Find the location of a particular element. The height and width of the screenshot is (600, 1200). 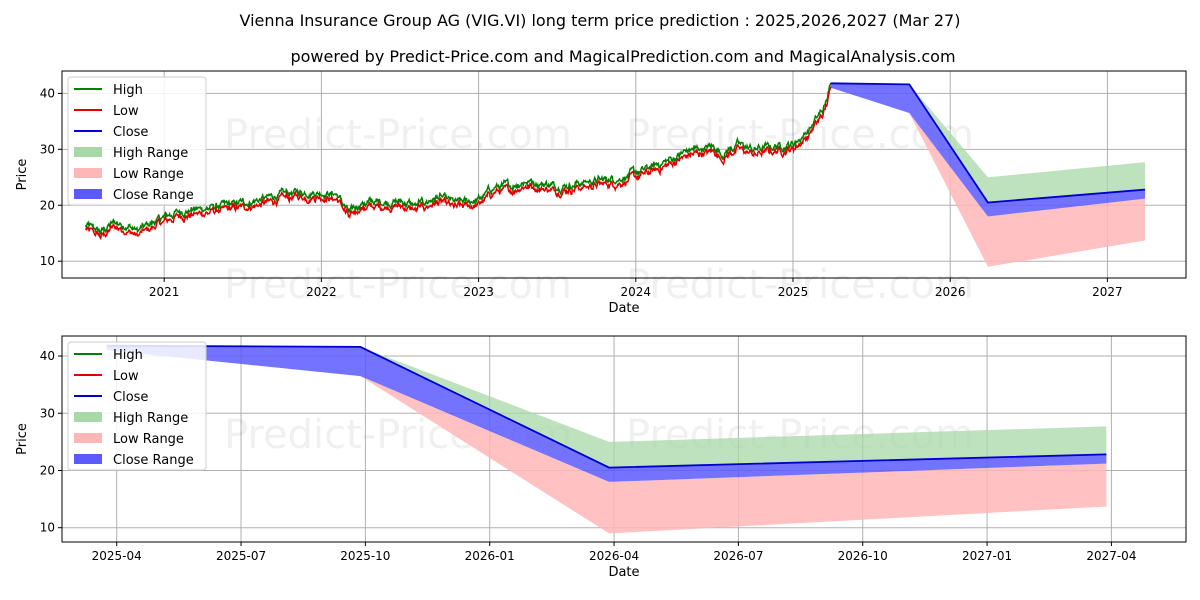

low-range-band is located at coordinates (988, 177).